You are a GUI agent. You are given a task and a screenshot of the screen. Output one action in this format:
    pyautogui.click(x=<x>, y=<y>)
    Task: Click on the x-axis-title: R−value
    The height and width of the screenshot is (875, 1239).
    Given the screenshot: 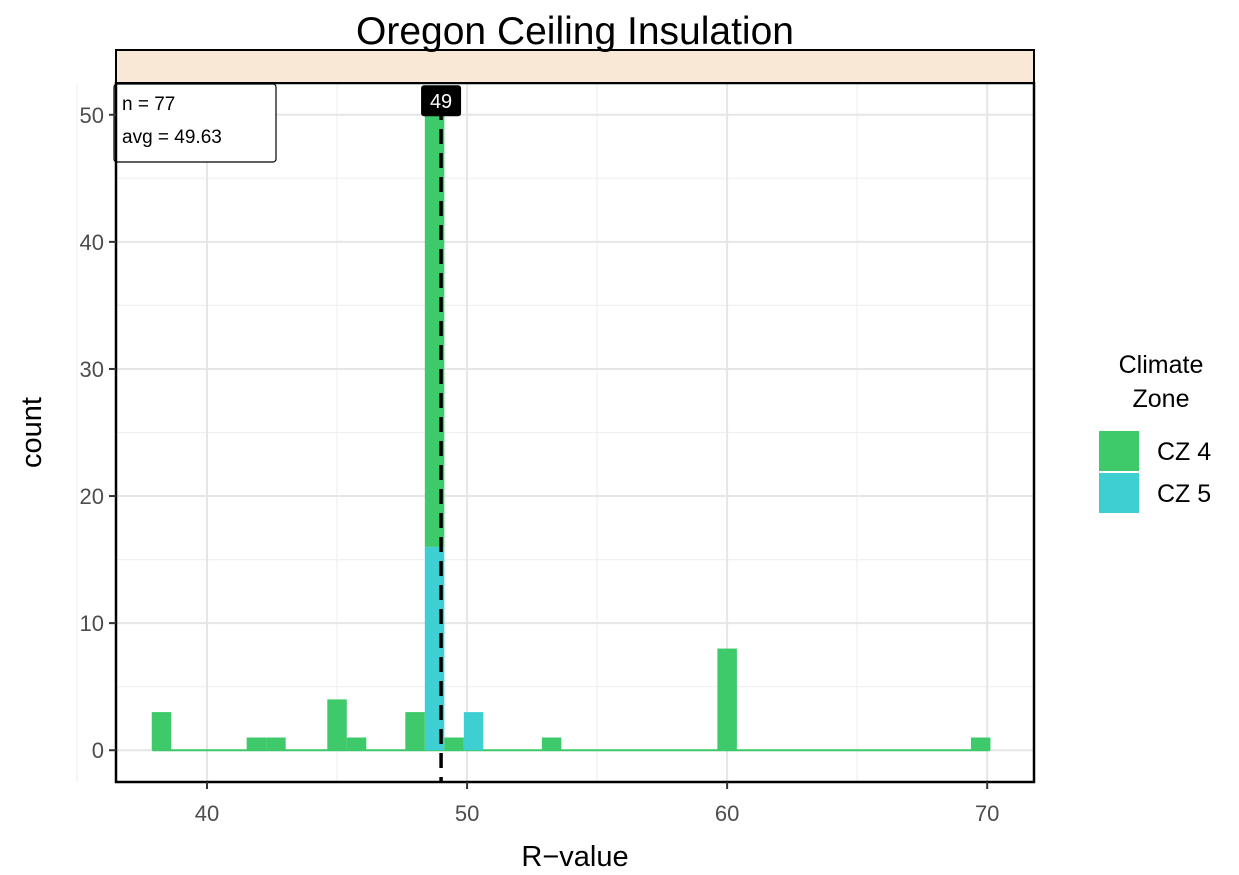 What is the action you would take?
    pyautogui.click(x=574, y=857)
    